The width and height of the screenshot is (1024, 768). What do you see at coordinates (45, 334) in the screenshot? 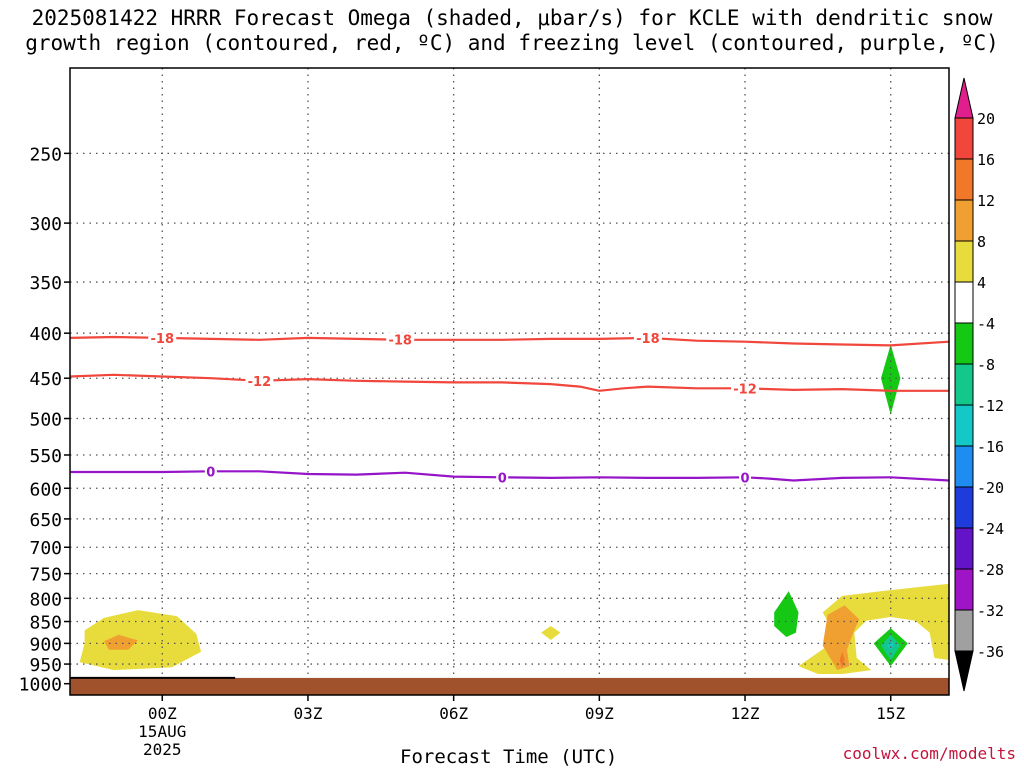
I see `y-tick-label-400: 400` at bounding box center [45, 334].